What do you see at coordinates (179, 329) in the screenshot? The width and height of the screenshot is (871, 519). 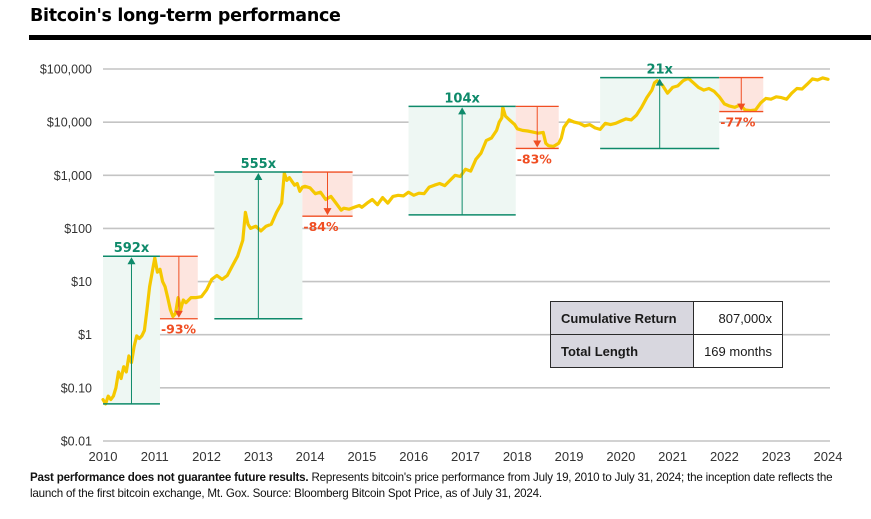 I see `drawdown-percent-label: -93%` at bounding box center [179, 329].